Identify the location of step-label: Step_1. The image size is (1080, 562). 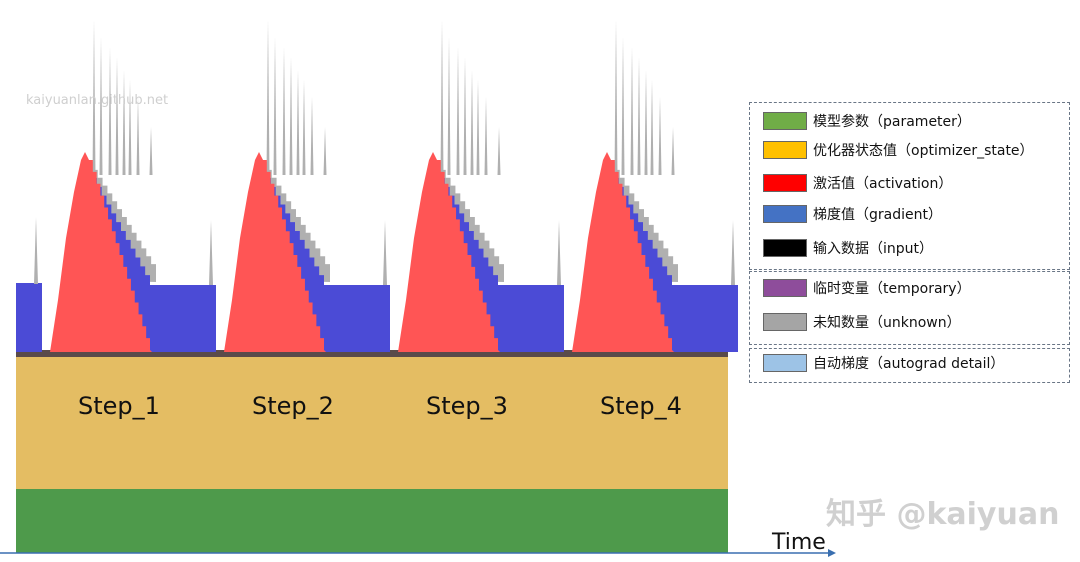
(119, 406).